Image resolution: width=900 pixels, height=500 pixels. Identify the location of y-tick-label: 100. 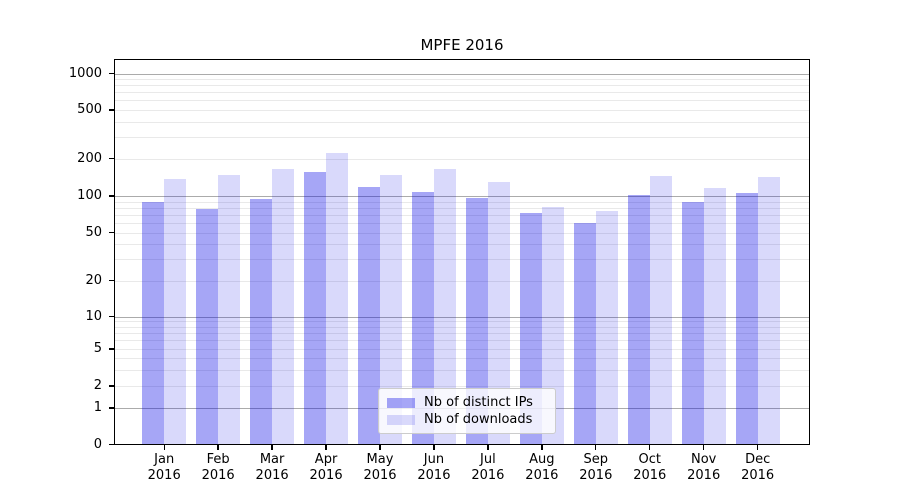
(89, 195).